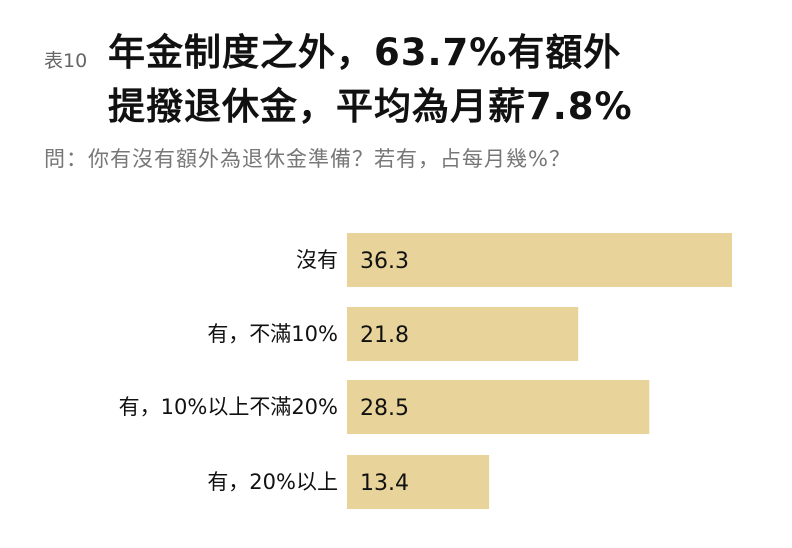 Image resolution: width=792 pixels, height=548 pixels. I want to click on title-line-1: 年金制度之外，63.7%有額外, so click(365, 52).